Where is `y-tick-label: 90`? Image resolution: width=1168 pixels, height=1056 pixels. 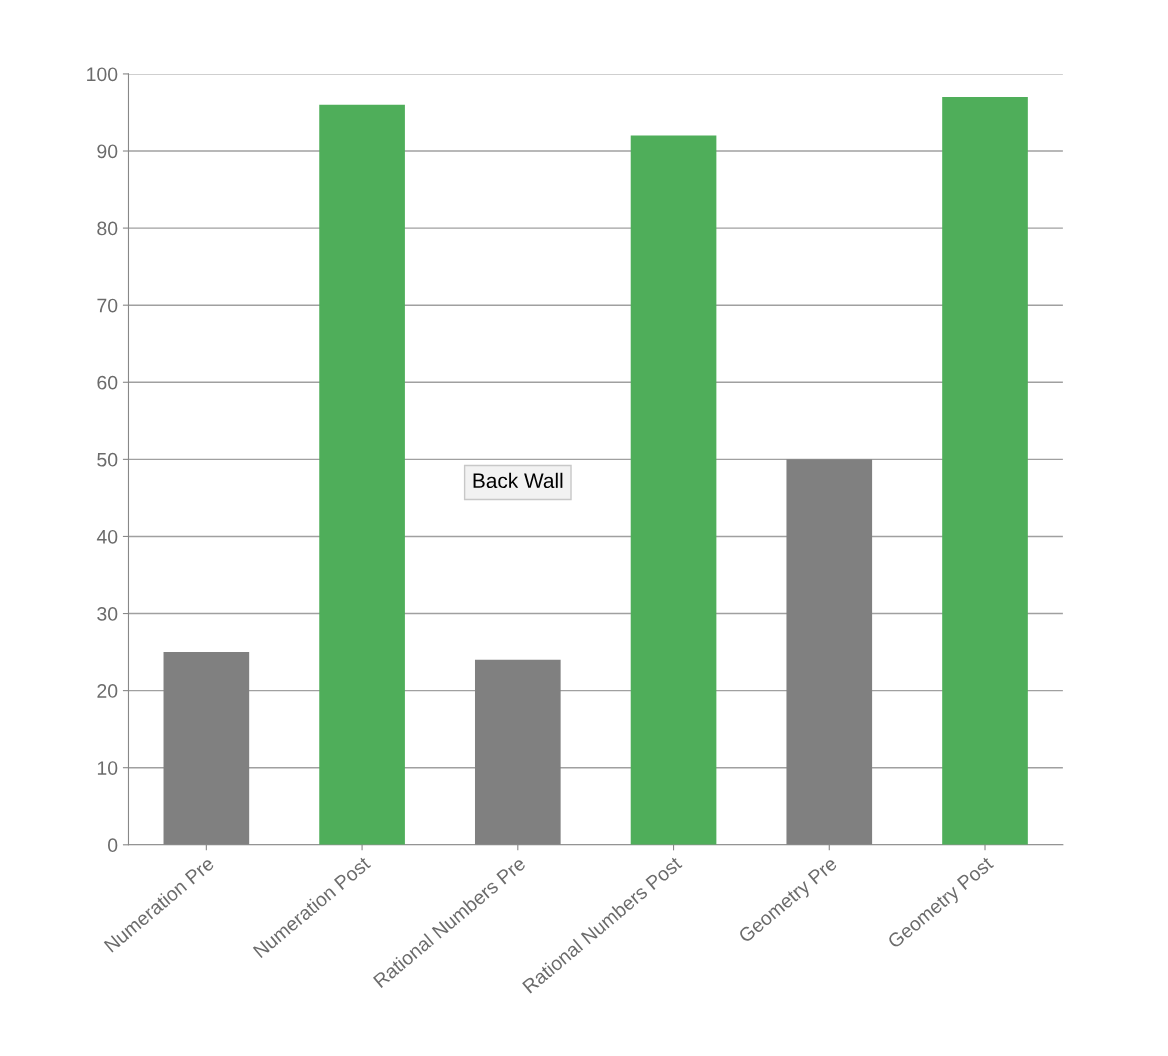 y-tick-label: 90 is located at coordinates (107, 151).